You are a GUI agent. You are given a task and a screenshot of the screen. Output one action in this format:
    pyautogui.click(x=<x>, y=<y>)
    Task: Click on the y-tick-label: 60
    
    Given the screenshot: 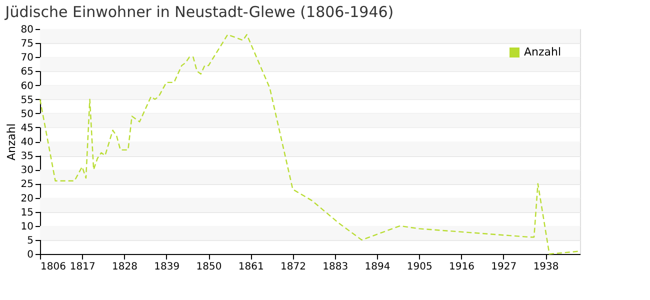 What is the action you would take?
    pyautogui.click(x=27, y=86)
    